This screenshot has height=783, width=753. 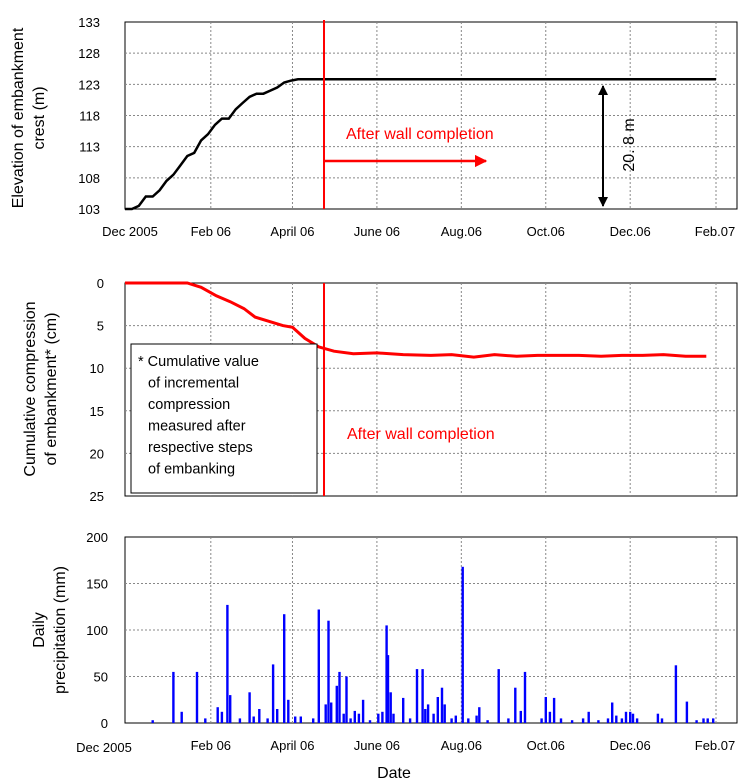 What do you see at coordinates (97, 496) in the screenshot?
I see `compression-y-tick-label: 25` at bounding box center [97, 496].